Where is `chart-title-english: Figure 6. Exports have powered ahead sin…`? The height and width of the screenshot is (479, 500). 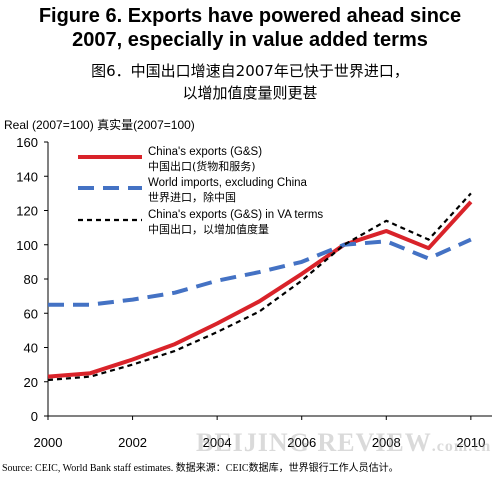
chart-title-english: Figure 6. Exports have powered ahead sin… is located at coordinates (250, 28).